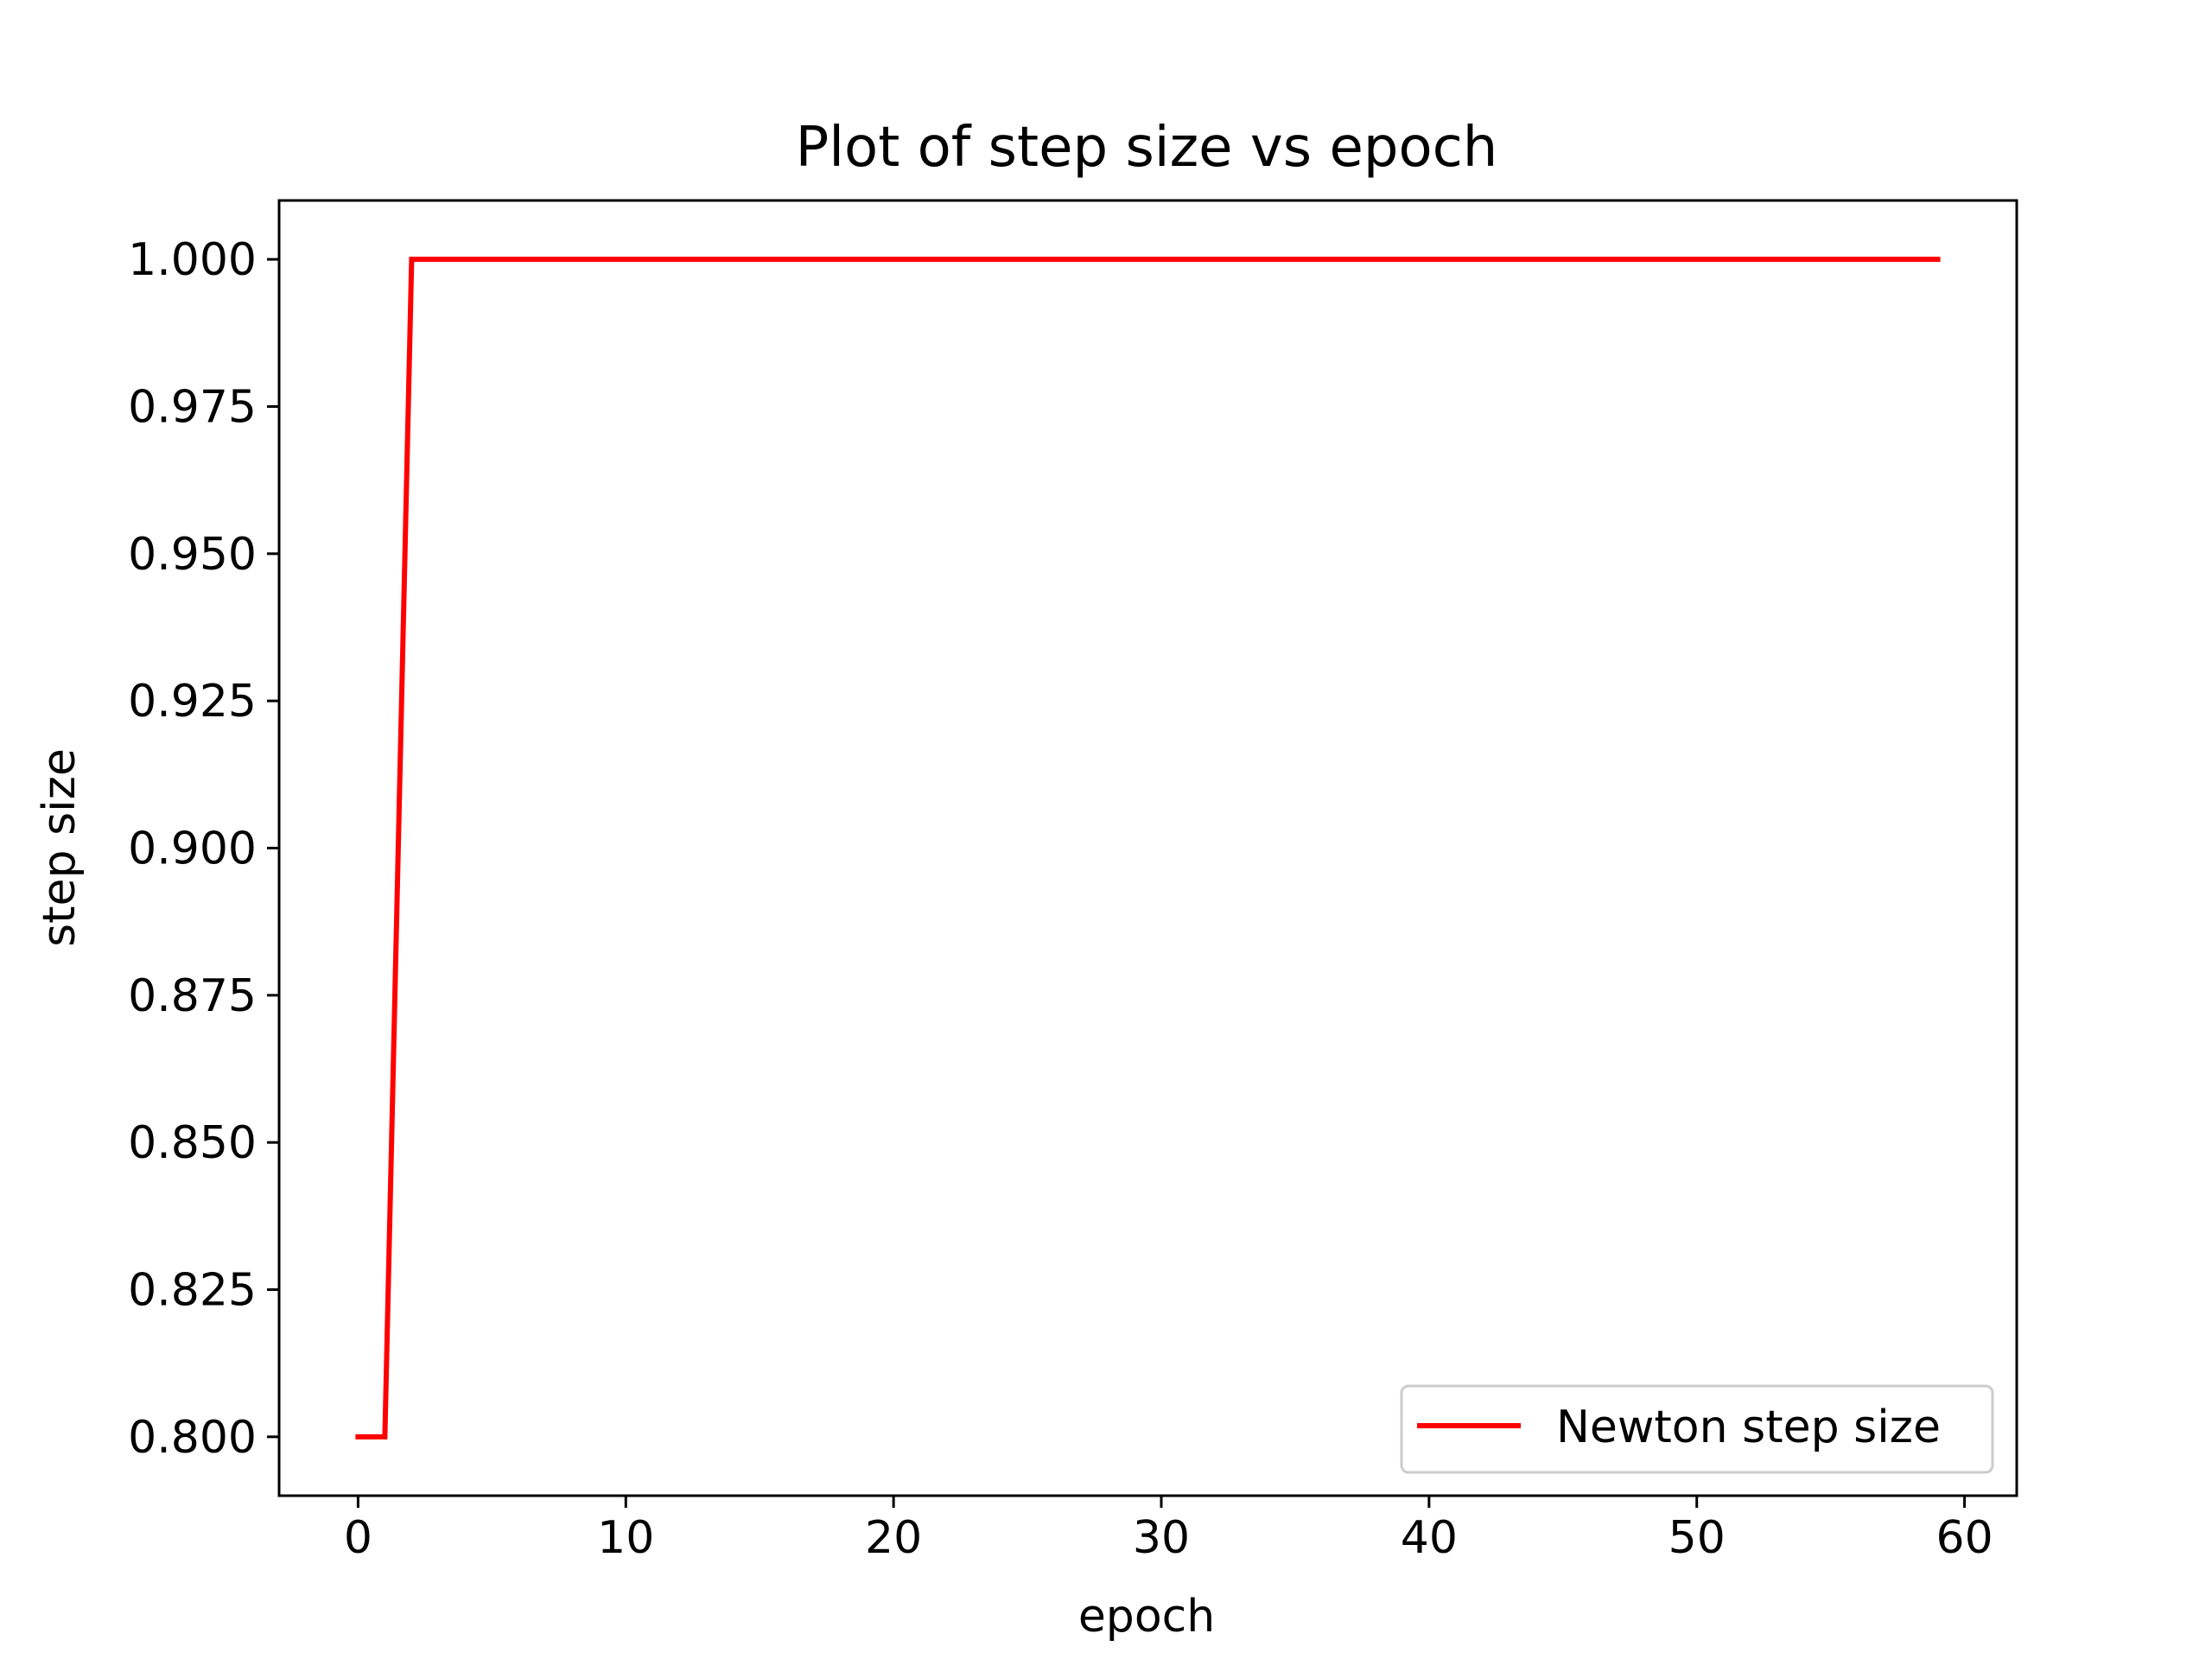 This screenshot has width=2212, height=1659. I want to click on x-tick-label: 0, so click(358, 1538).